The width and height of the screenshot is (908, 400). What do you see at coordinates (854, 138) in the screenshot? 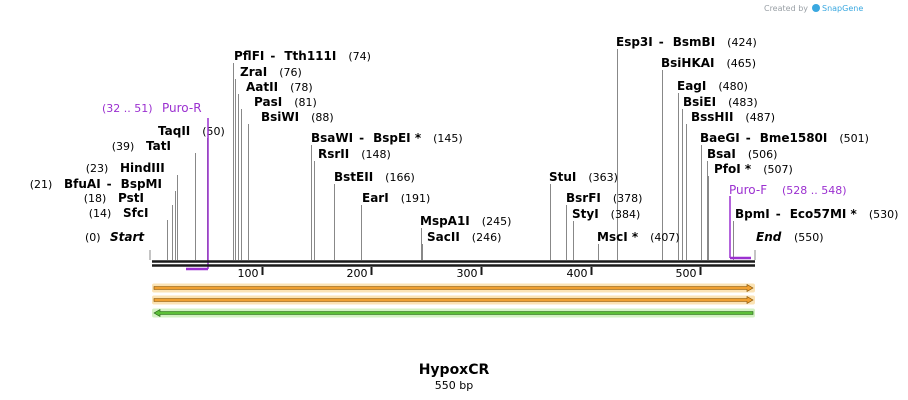
I see `site-position: (501)` at bounding box center [854, 138].